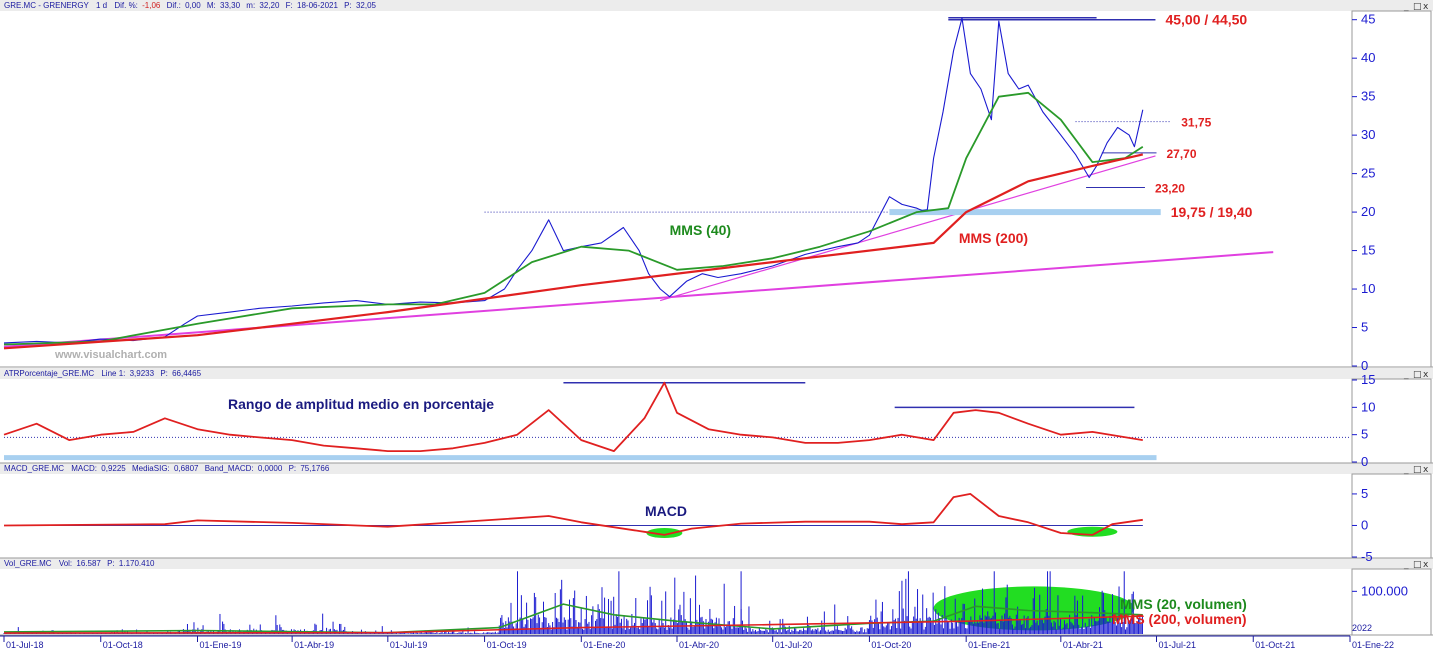 The height and width of the screenshot is (650, 1433). Describe the element at coordinates (25, 645) in the screenshot. I see `x-tick-label: 01-Jul-18` at that location.